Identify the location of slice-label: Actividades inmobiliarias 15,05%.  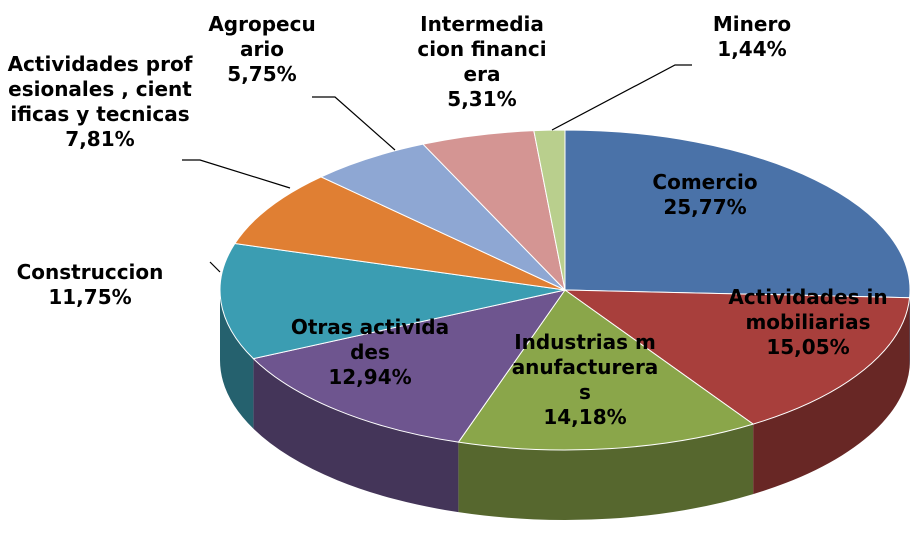
(808, 322).